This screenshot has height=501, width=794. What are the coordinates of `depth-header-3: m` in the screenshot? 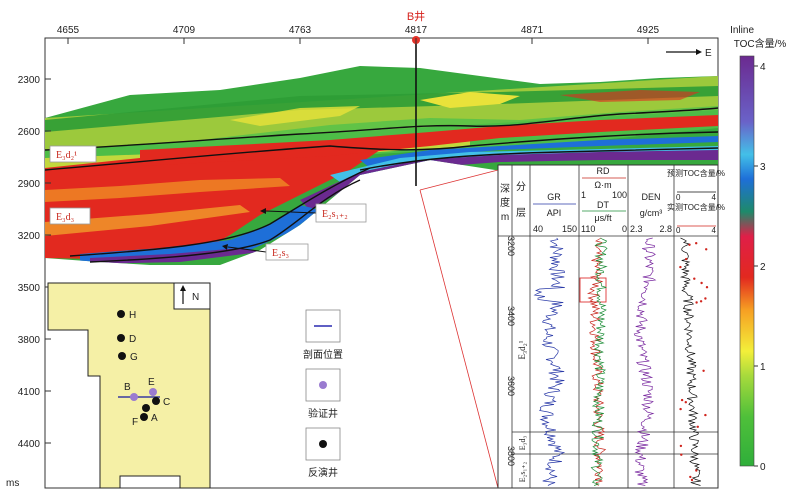 It's located at (505, 217).